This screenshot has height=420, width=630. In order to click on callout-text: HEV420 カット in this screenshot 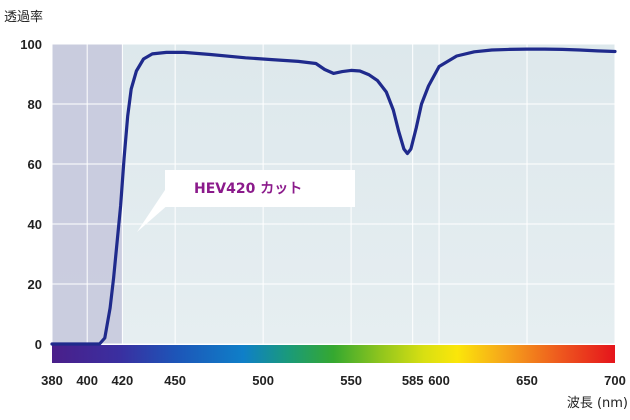, I will do `click(248, 189)`.